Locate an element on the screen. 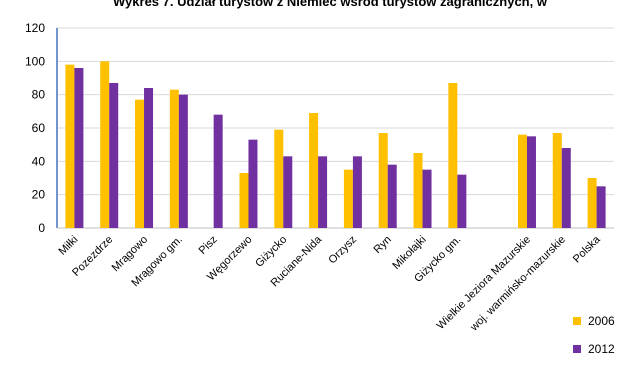 Image resolution: width=624 pixels, height=374 pixels. legend-label: 2012 is located at coordinates (601, 349).